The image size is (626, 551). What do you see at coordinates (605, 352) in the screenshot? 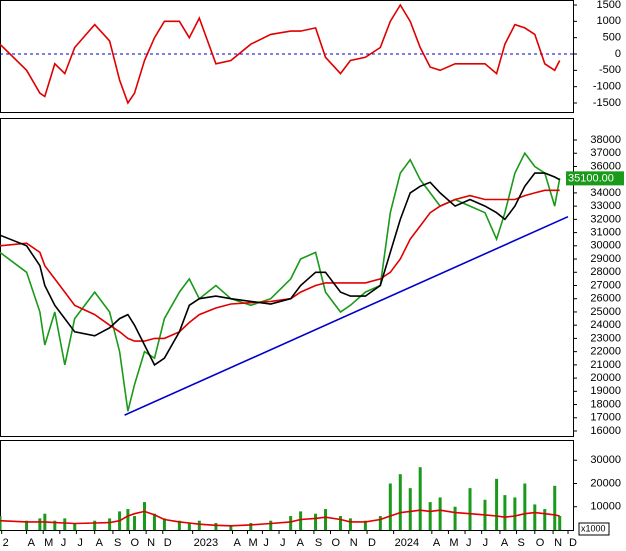
I see `y-tick-label: 22000` at bounding box center [605, 352].